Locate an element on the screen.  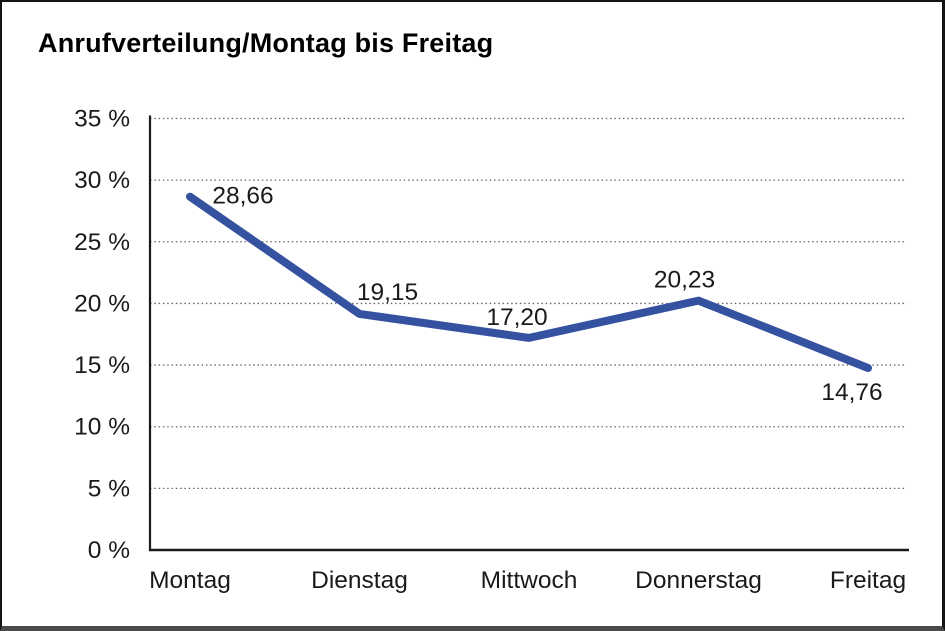
y-tick-label: 10 % is located at coordinates (102, 427).